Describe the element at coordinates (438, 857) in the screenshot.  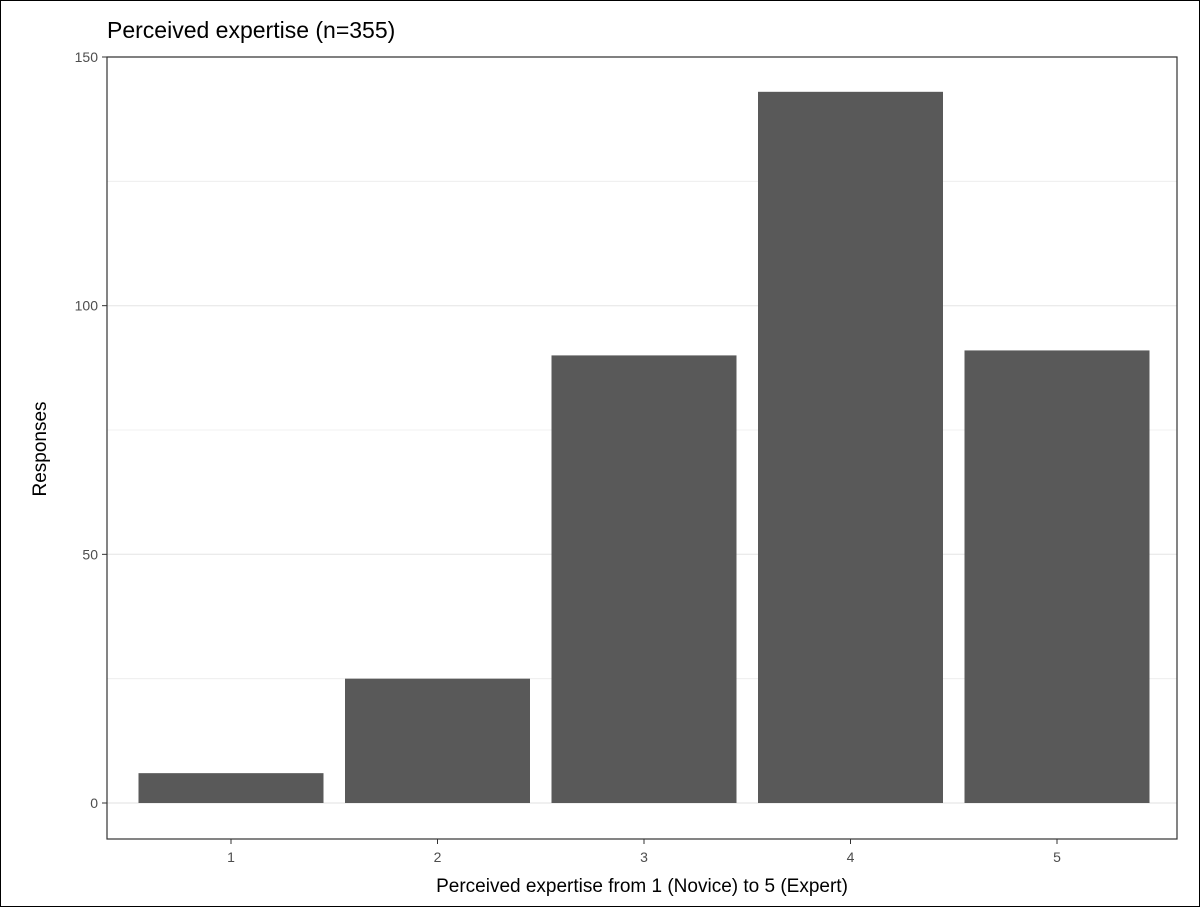
I see `x-tick-label: 2` at that location.